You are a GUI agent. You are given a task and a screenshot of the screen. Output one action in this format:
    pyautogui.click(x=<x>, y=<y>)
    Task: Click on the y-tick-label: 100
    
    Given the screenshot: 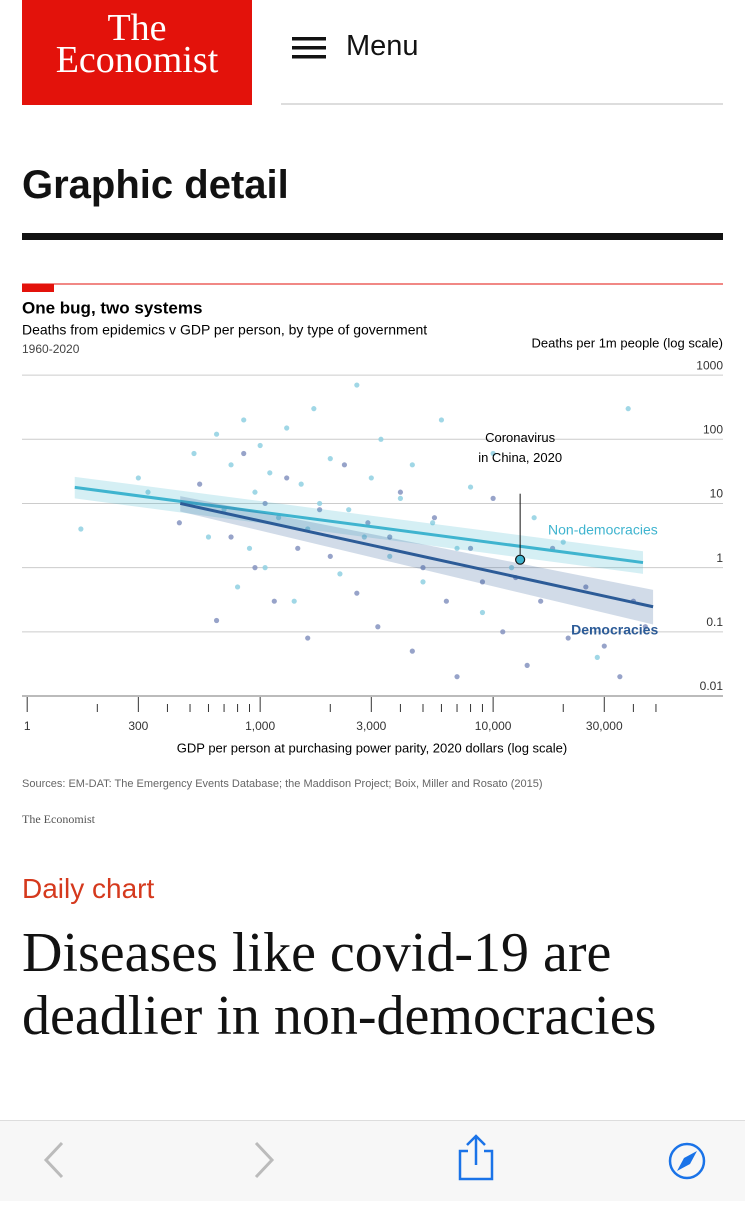 What is the action you would take?
    pyautogui.click(x=713, y=429)
    